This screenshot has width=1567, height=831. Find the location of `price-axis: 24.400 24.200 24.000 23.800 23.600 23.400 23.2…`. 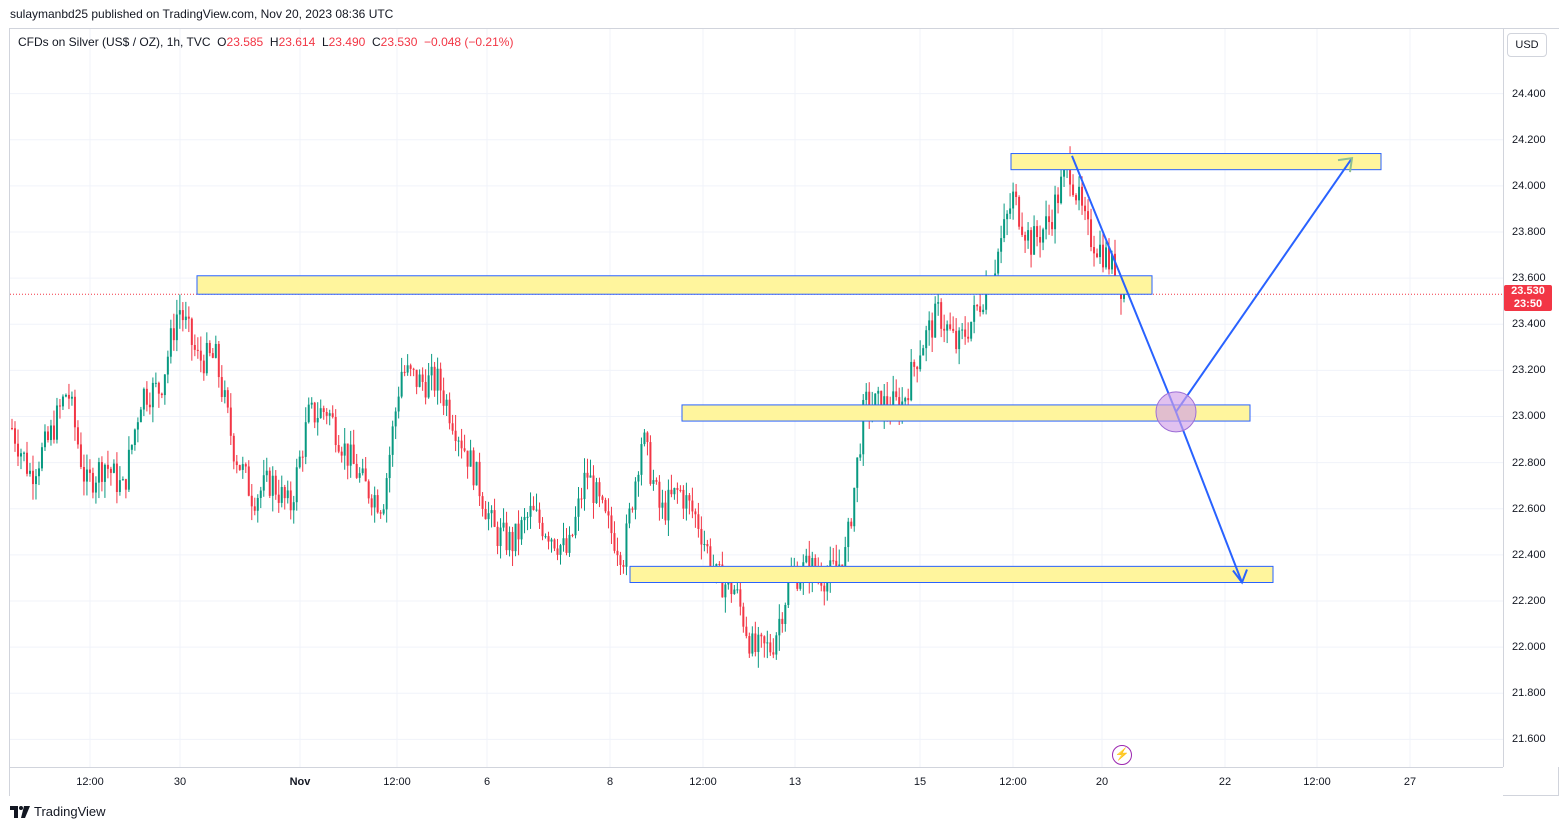

price-axis: 24.400 24.200 24.000 23.800 23.600 23.400 23.2… is located at coordinates (1531, 398).